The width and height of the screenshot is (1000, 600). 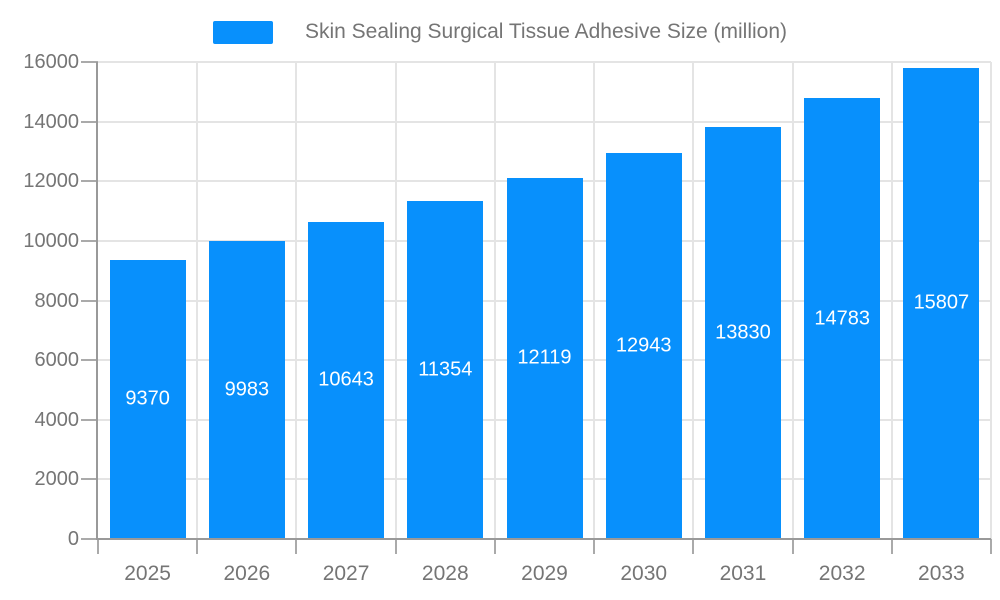 I want to click on bar: 13830, so click(x=742, y=332).